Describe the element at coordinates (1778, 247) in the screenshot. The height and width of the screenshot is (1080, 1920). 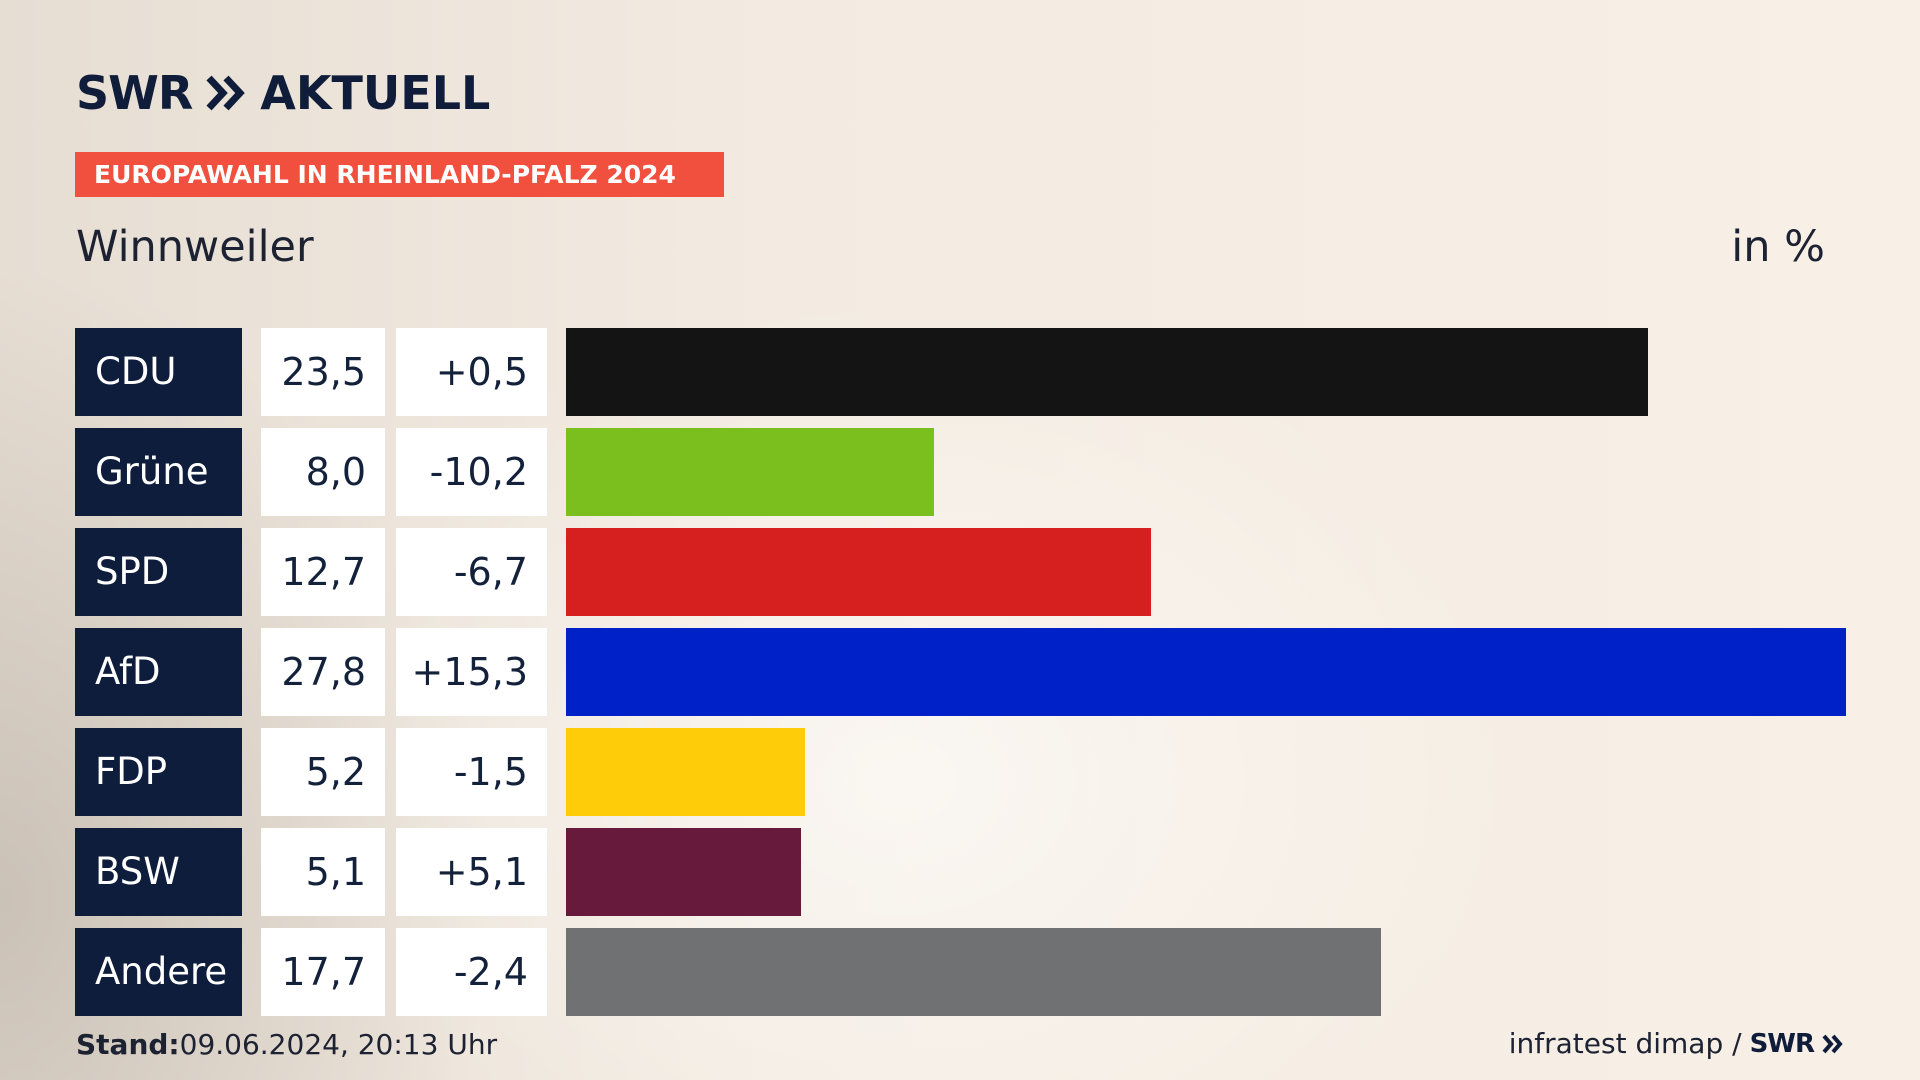
I see `unit-label: in %` at that location.